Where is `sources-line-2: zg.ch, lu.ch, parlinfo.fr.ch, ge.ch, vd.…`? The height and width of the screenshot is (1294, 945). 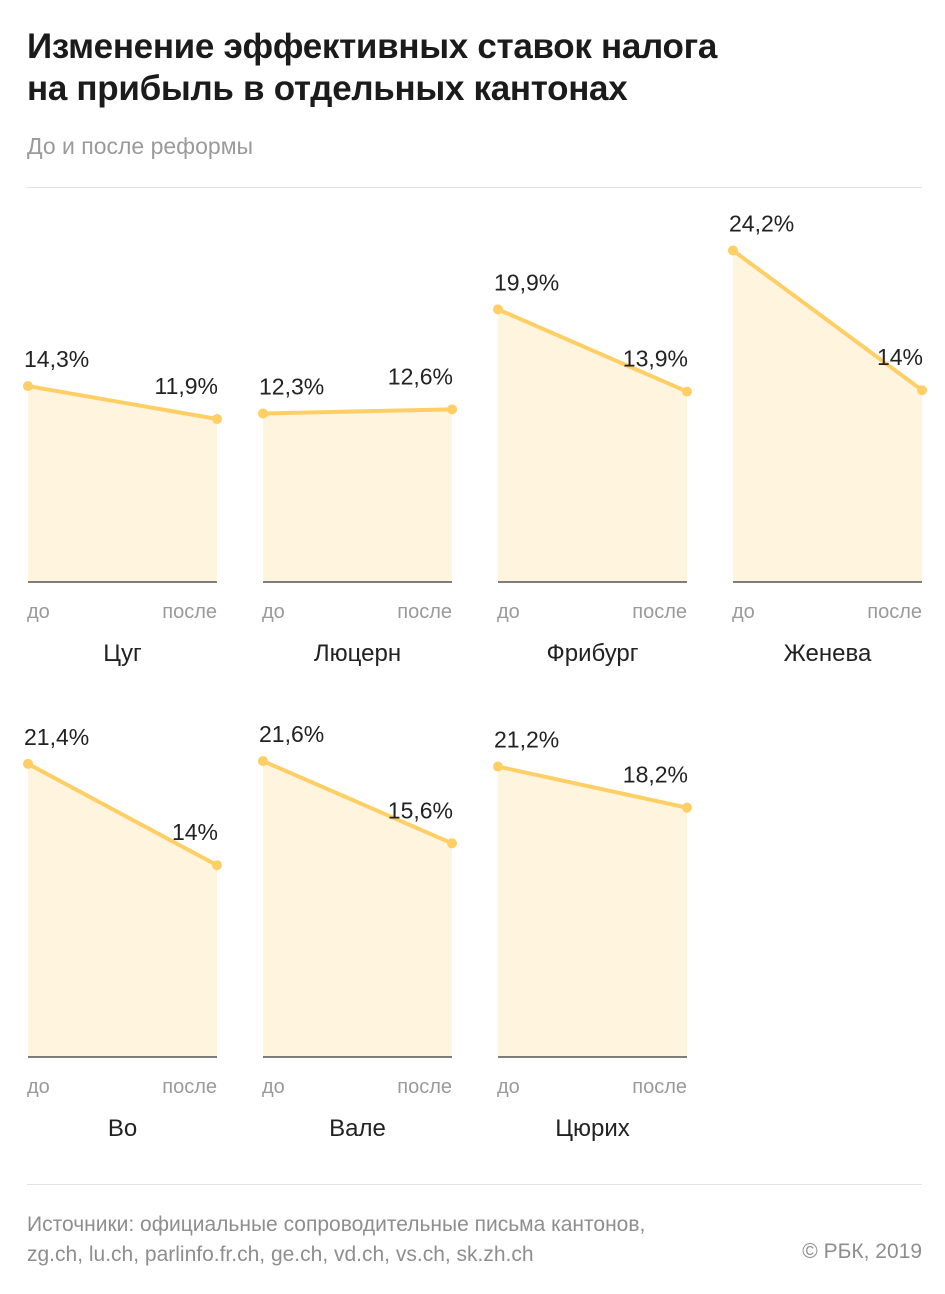
sources-line-2: zg.ch, lu.ch, parlinfo.fr.ch, ge.ch, vd.… is located at coordinates (280, 1254).